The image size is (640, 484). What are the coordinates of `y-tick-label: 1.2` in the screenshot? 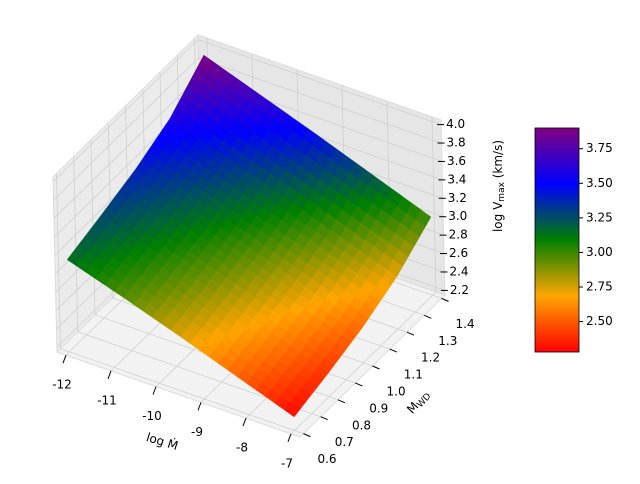 It's located at (430, 358).